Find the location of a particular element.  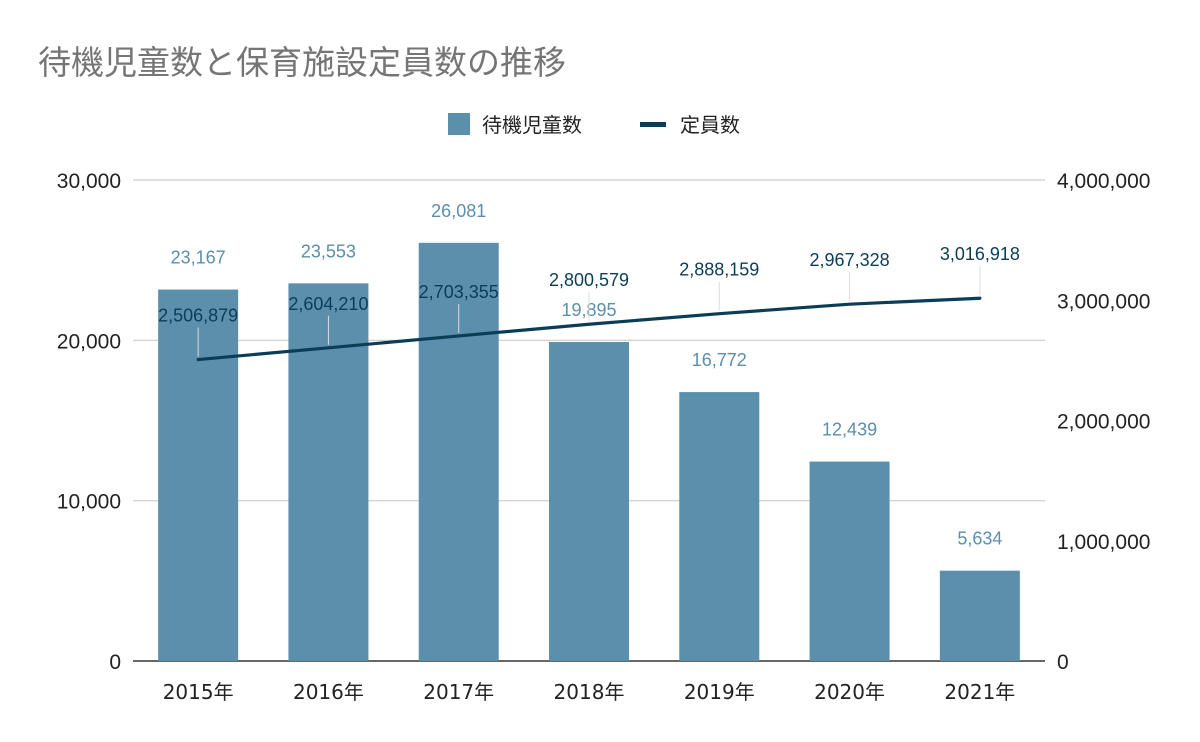

right-tick-label: 4,000,000 is located at coordinates (1103, 181).